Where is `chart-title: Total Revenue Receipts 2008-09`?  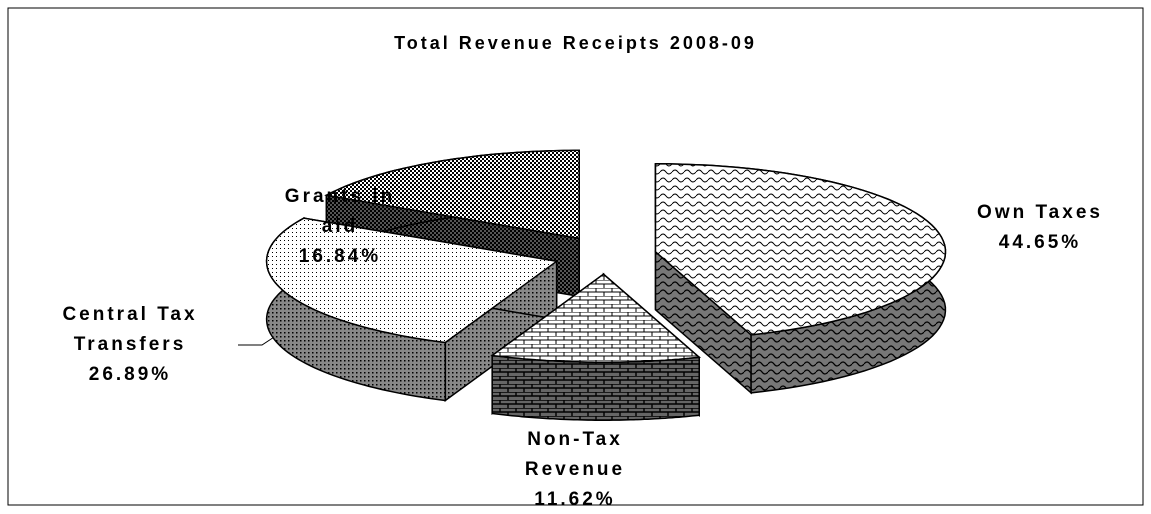 chart-title: Total Revenue Receipts 2008-09 is located at coordinates (575, 43).